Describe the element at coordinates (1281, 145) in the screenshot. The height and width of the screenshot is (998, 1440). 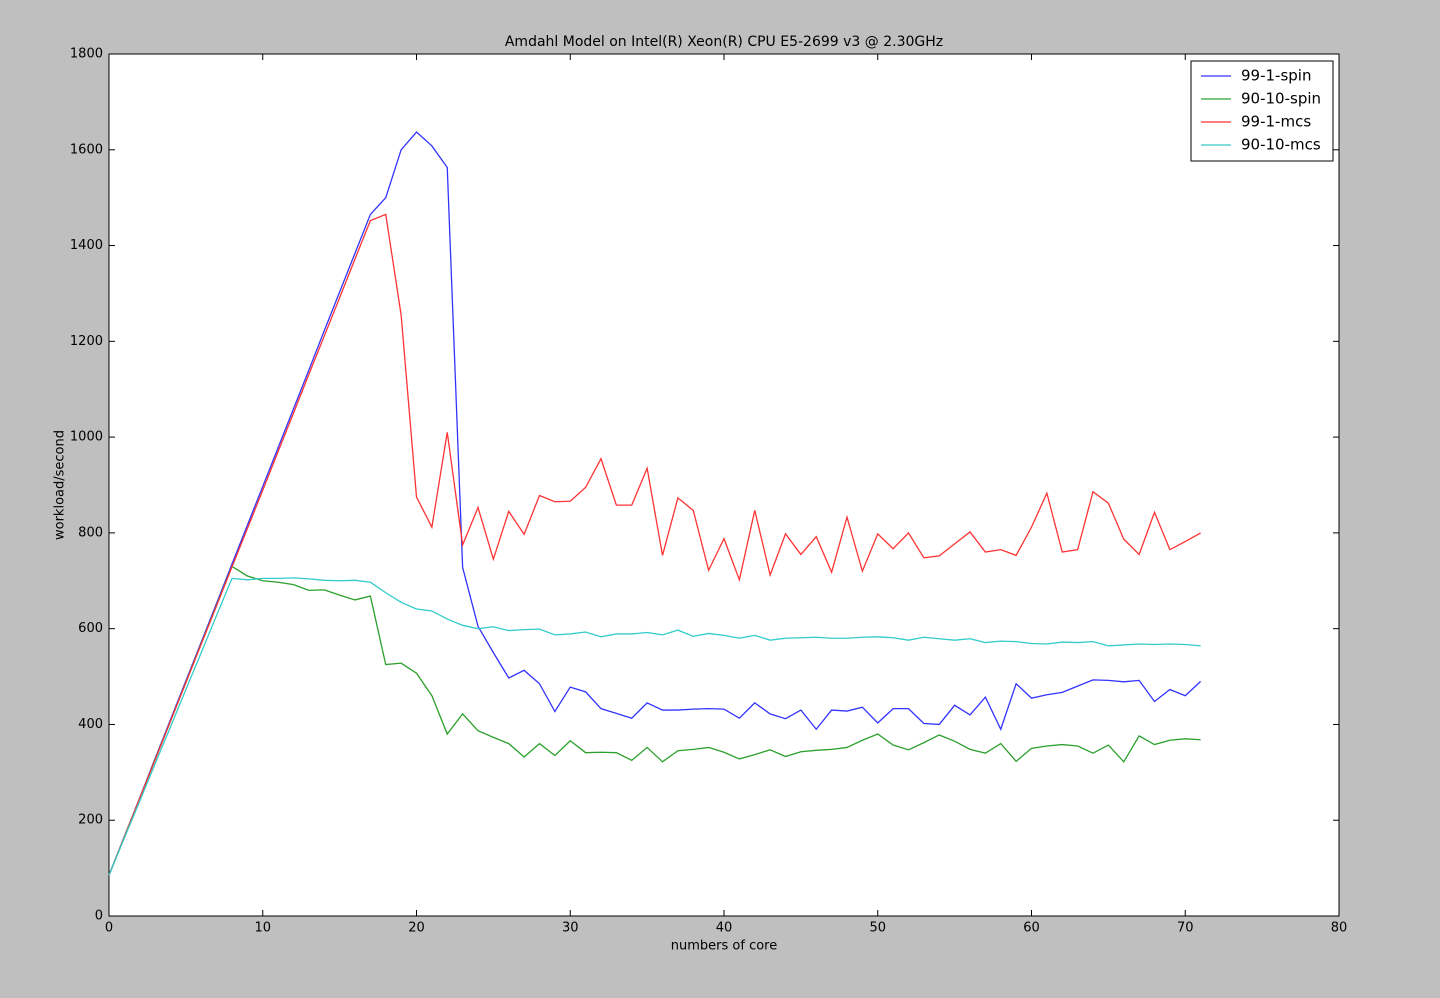
I see `legend-label: 90-10-mcs` at that location.